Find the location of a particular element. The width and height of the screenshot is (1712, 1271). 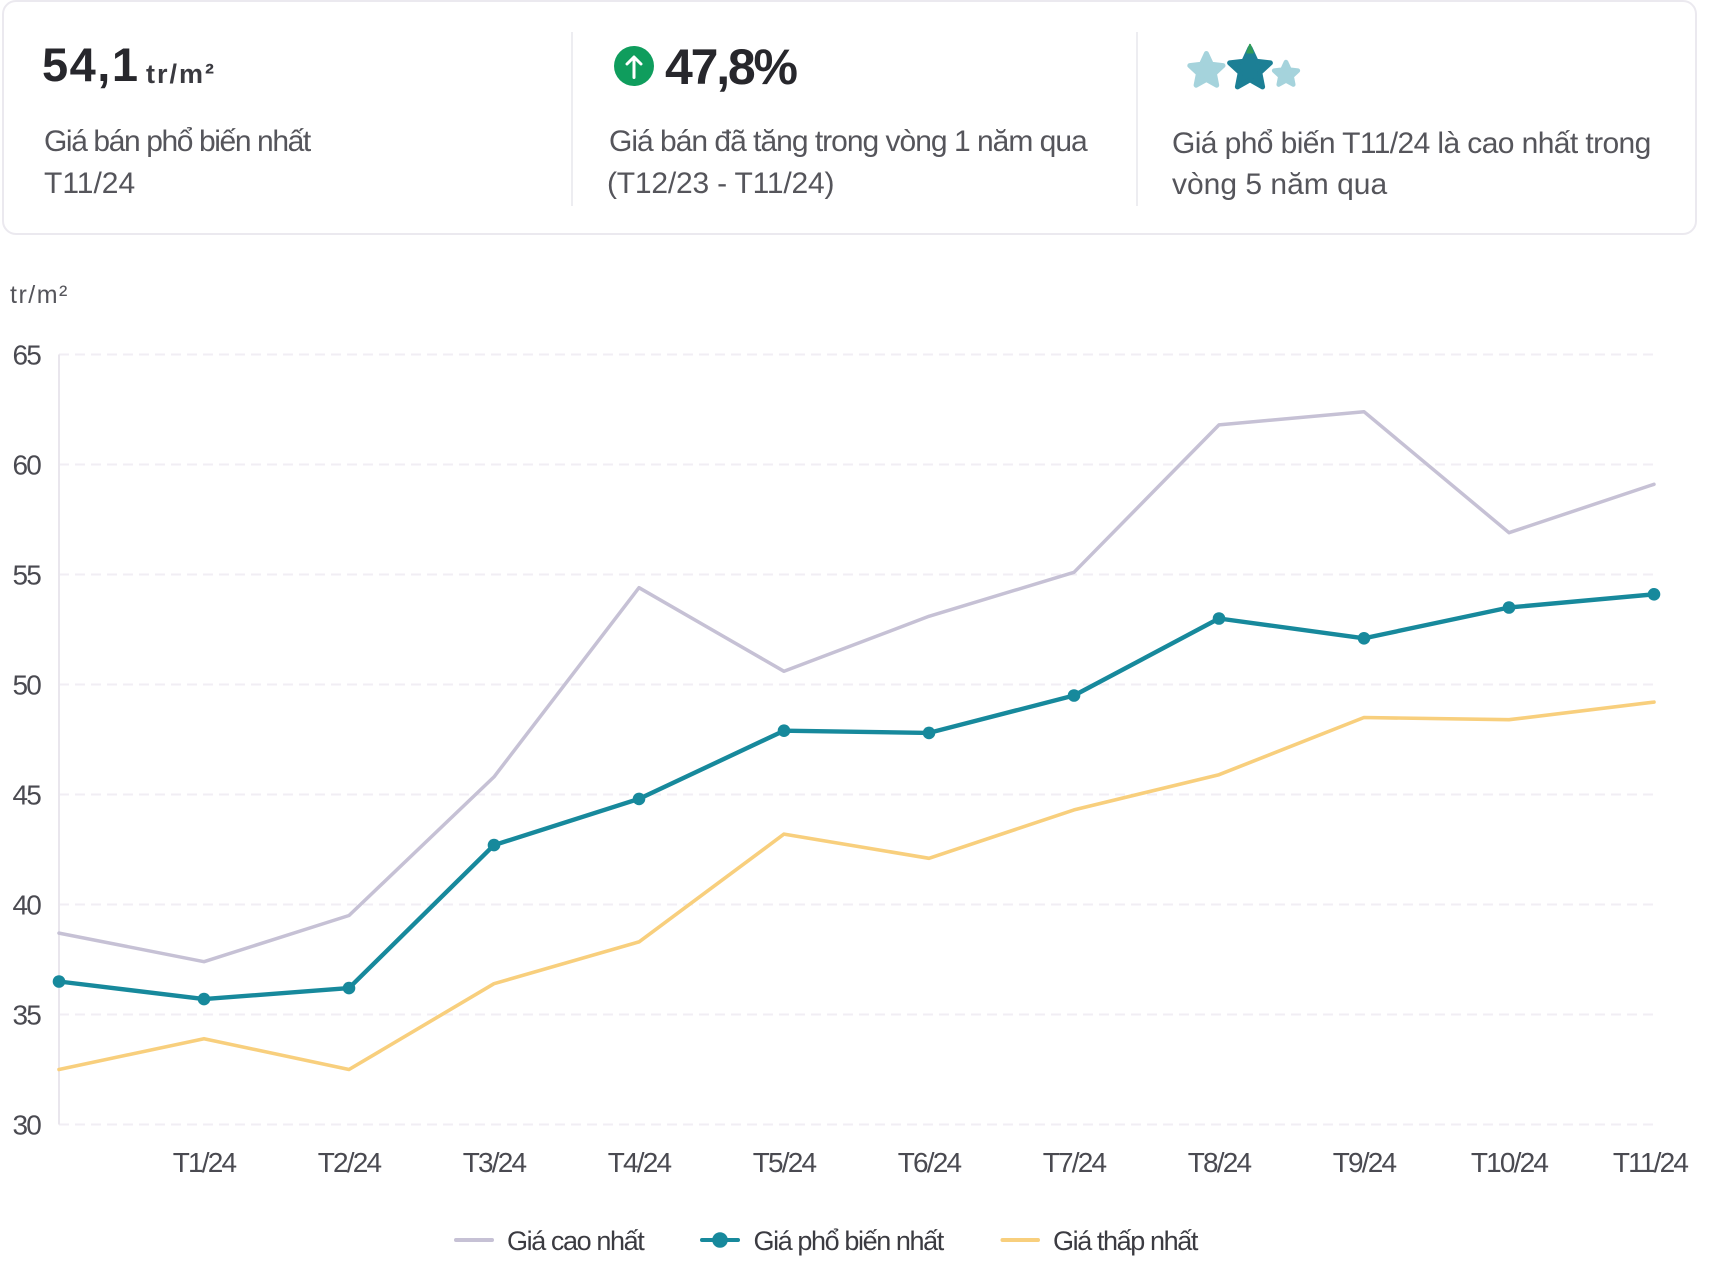

svg-text: 60 is located at coordinates (26, 465).